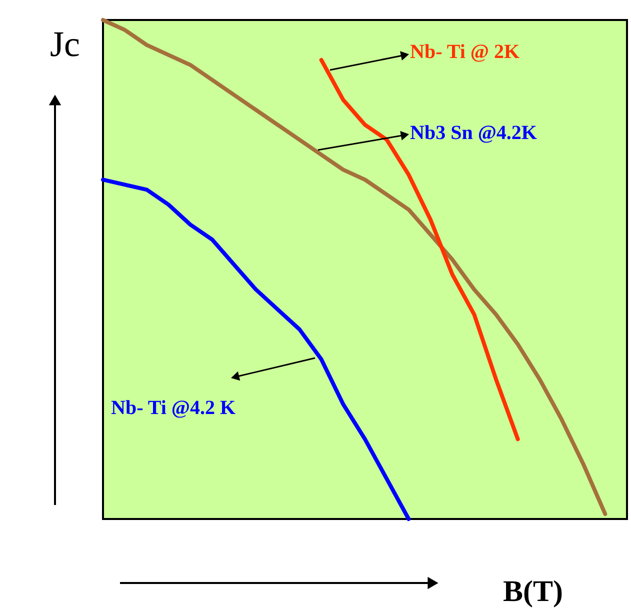 Image resolution: width=631 pixels, height=612 pixels. Describe the element at coordinates (65, 44) in the screenshot. I see `y-axis-title: Jc` at that location.